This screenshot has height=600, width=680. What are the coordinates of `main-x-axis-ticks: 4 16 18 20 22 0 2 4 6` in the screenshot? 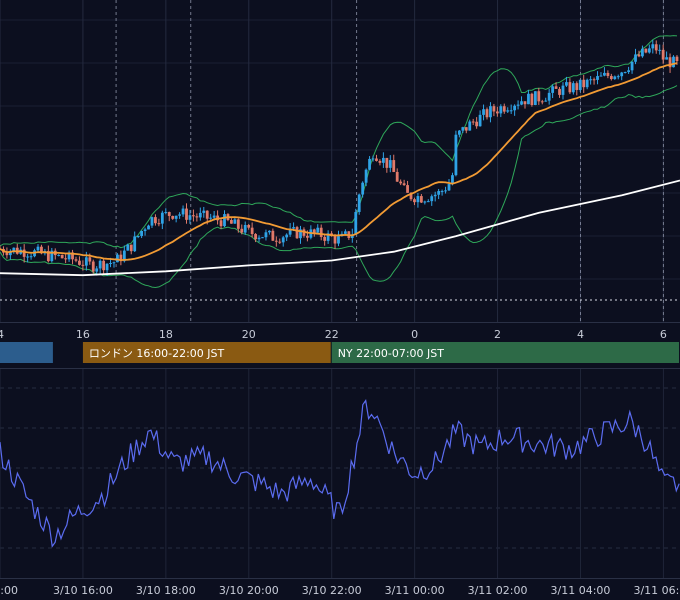 It's located at (333, 334).